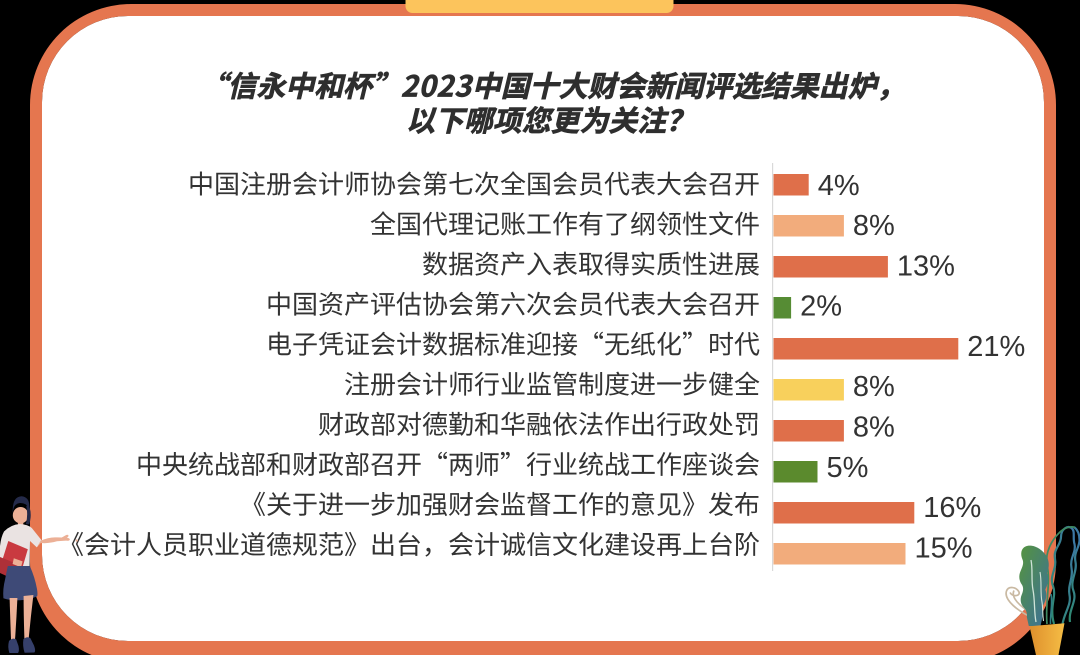 This screenshot has width=1080, height=655. What do you see at coordinates (926, 266) in the screenshot?
I see `svg-text: 13%` at bounding box center [926, 266].